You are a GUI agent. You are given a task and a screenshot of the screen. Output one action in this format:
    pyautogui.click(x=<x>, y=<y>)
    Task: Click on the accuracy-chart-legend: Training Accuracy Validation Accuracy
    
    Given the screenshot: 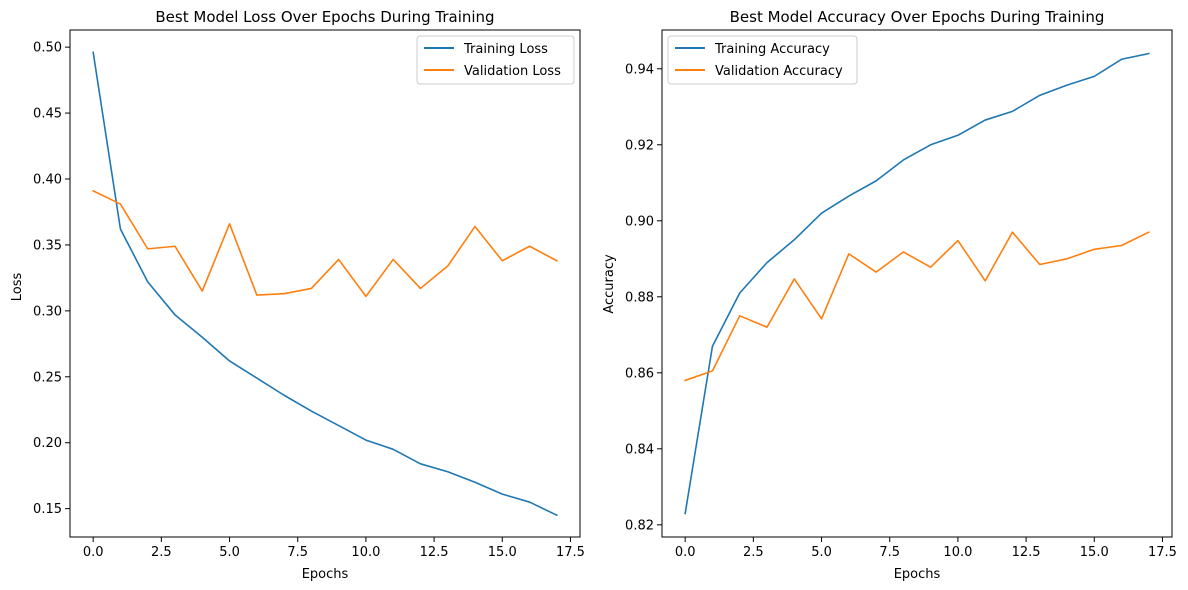 What is the action you would take?
    pyautogui.click(x=762, y=60)
    